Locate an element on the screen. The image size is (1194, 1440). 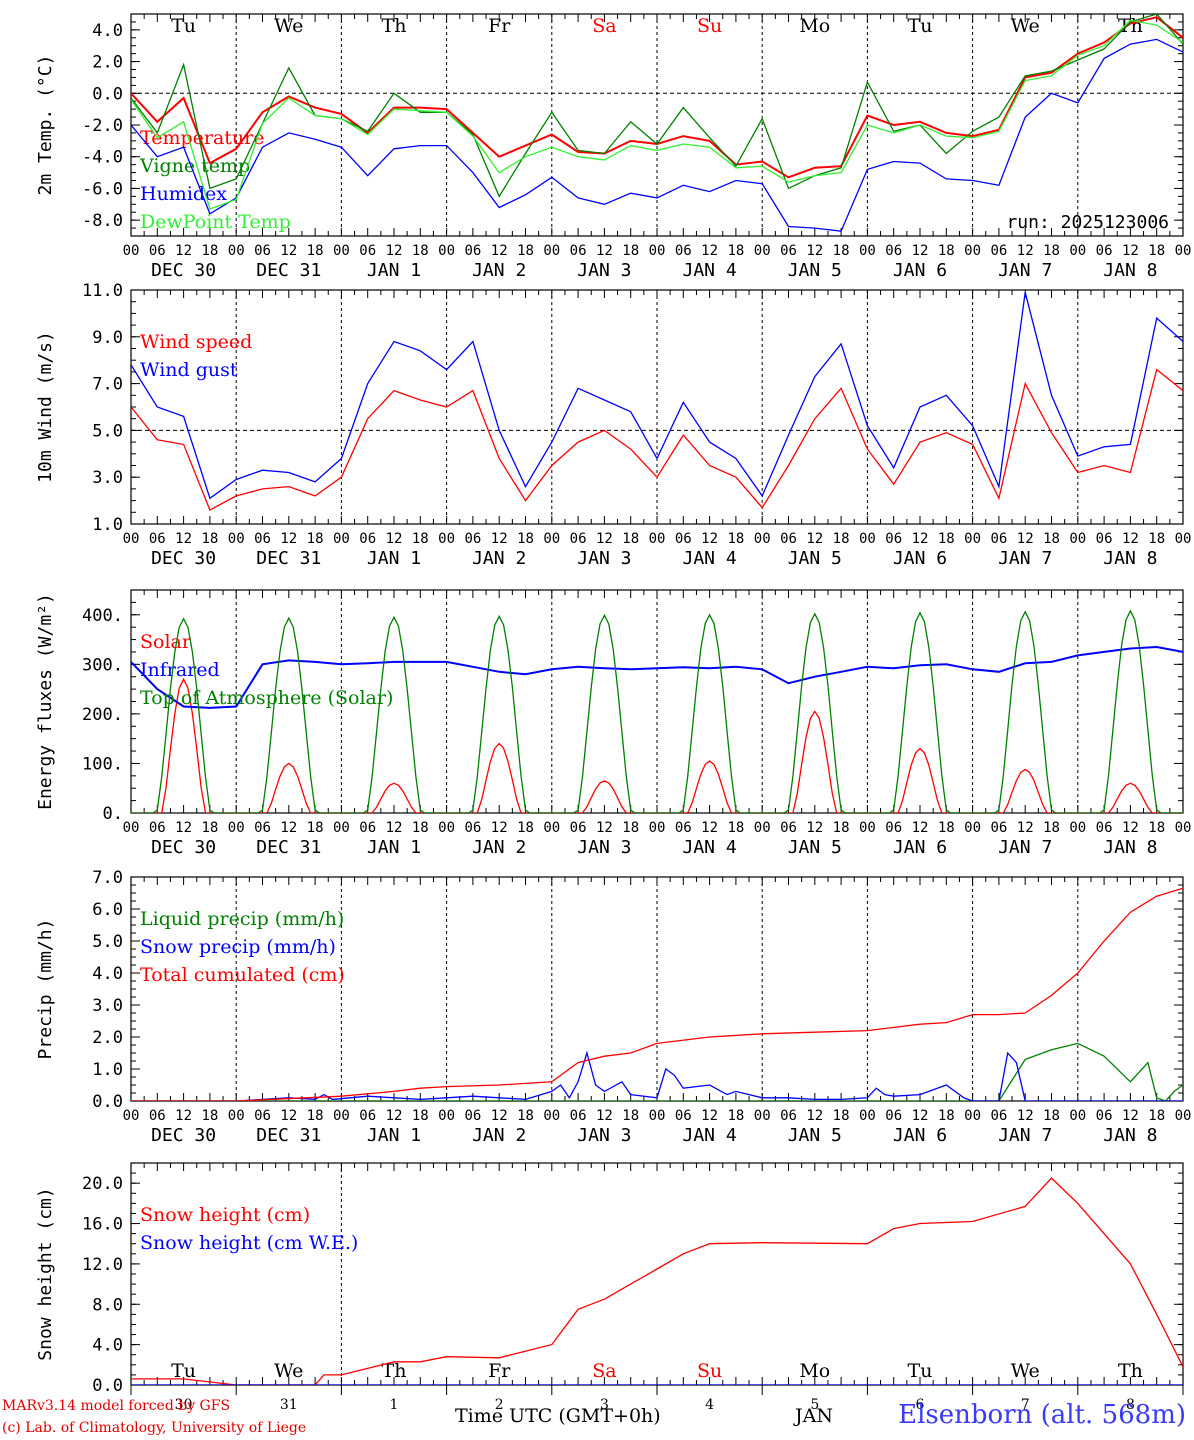
y-tick-label: 7.0 is located at coordinates (107, 878).